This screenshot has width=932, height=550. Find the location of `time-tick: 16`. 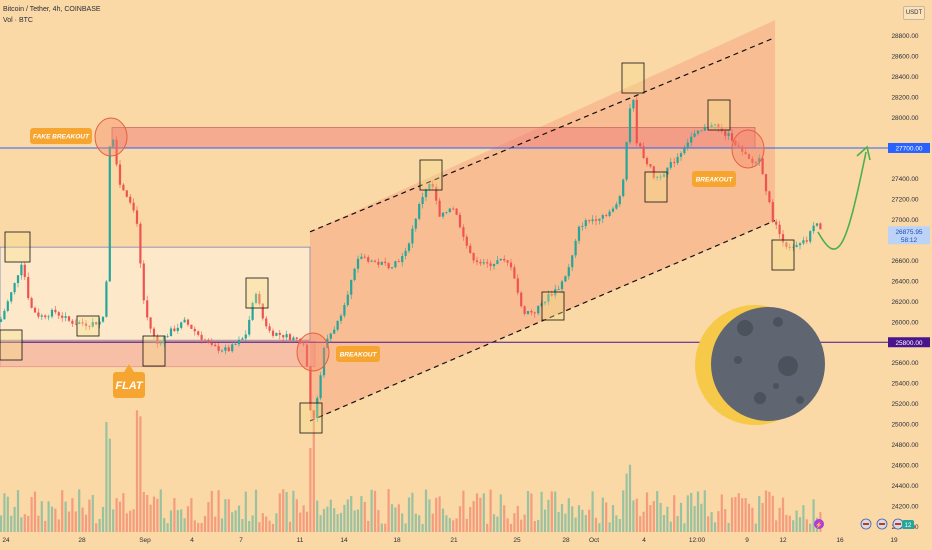

time-tick: 16 is located at coordinates (840, 540).